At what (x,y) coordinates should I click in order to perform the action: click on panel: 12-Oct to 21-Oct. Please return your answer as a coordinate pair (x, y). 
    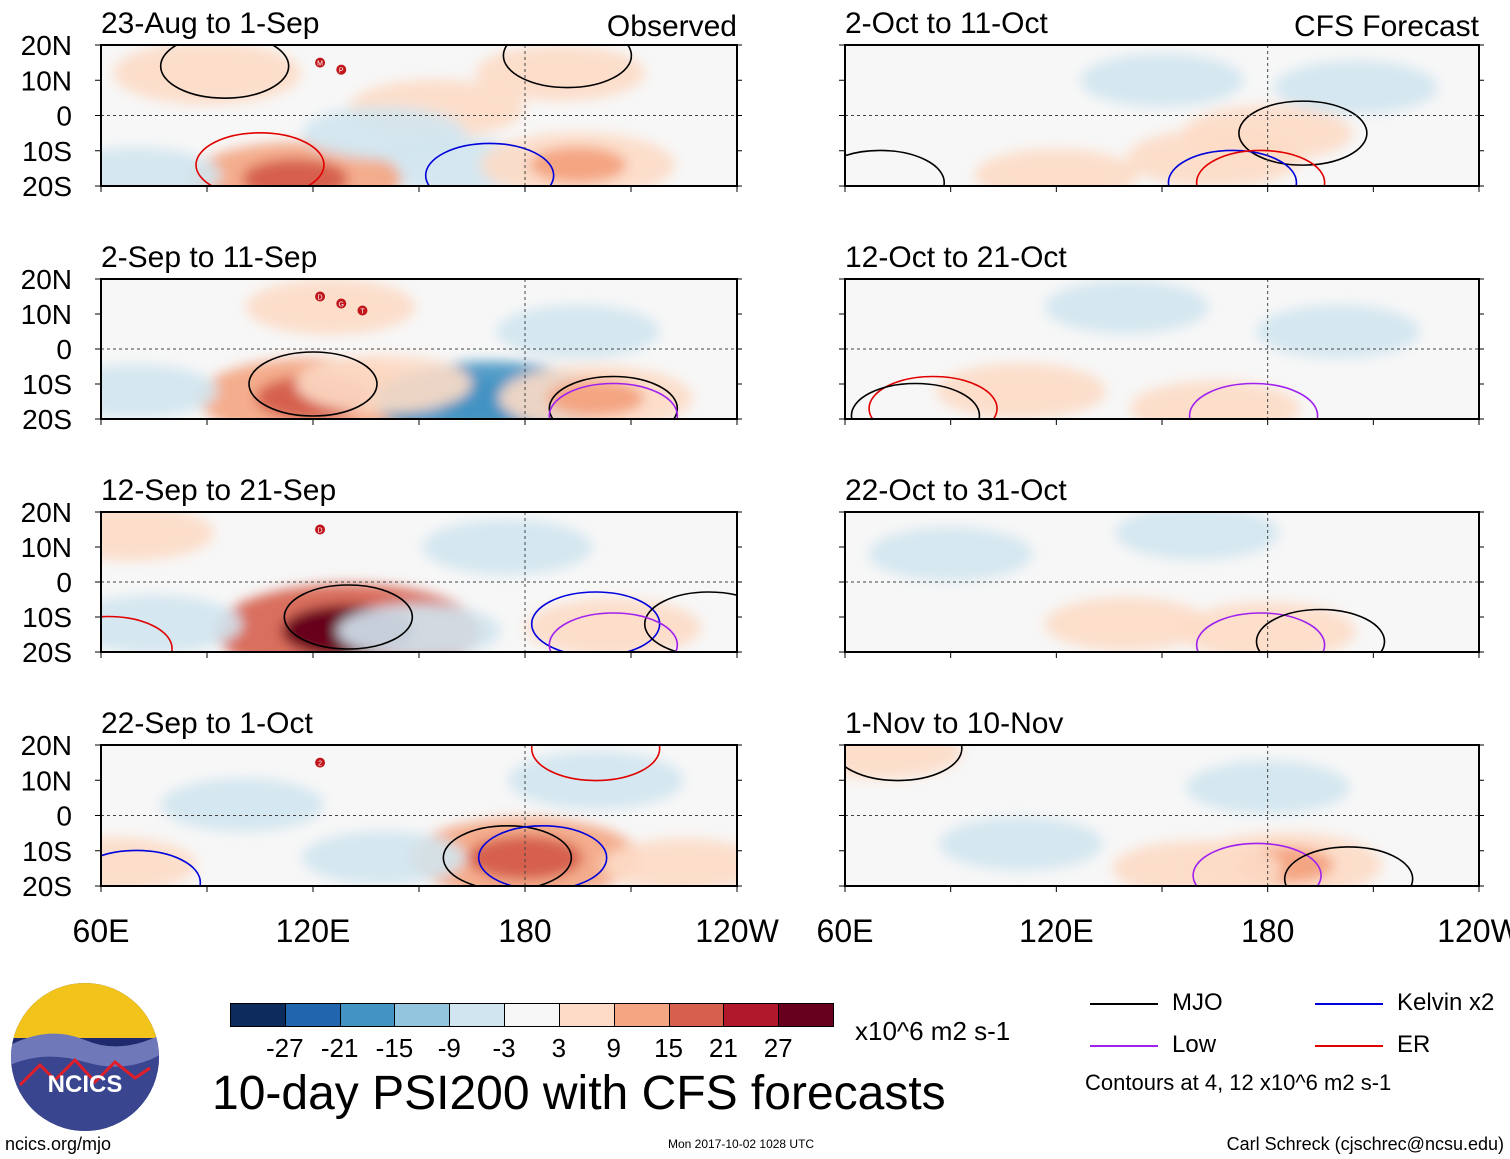
    Looking at the image, I should click on (1161, 333).